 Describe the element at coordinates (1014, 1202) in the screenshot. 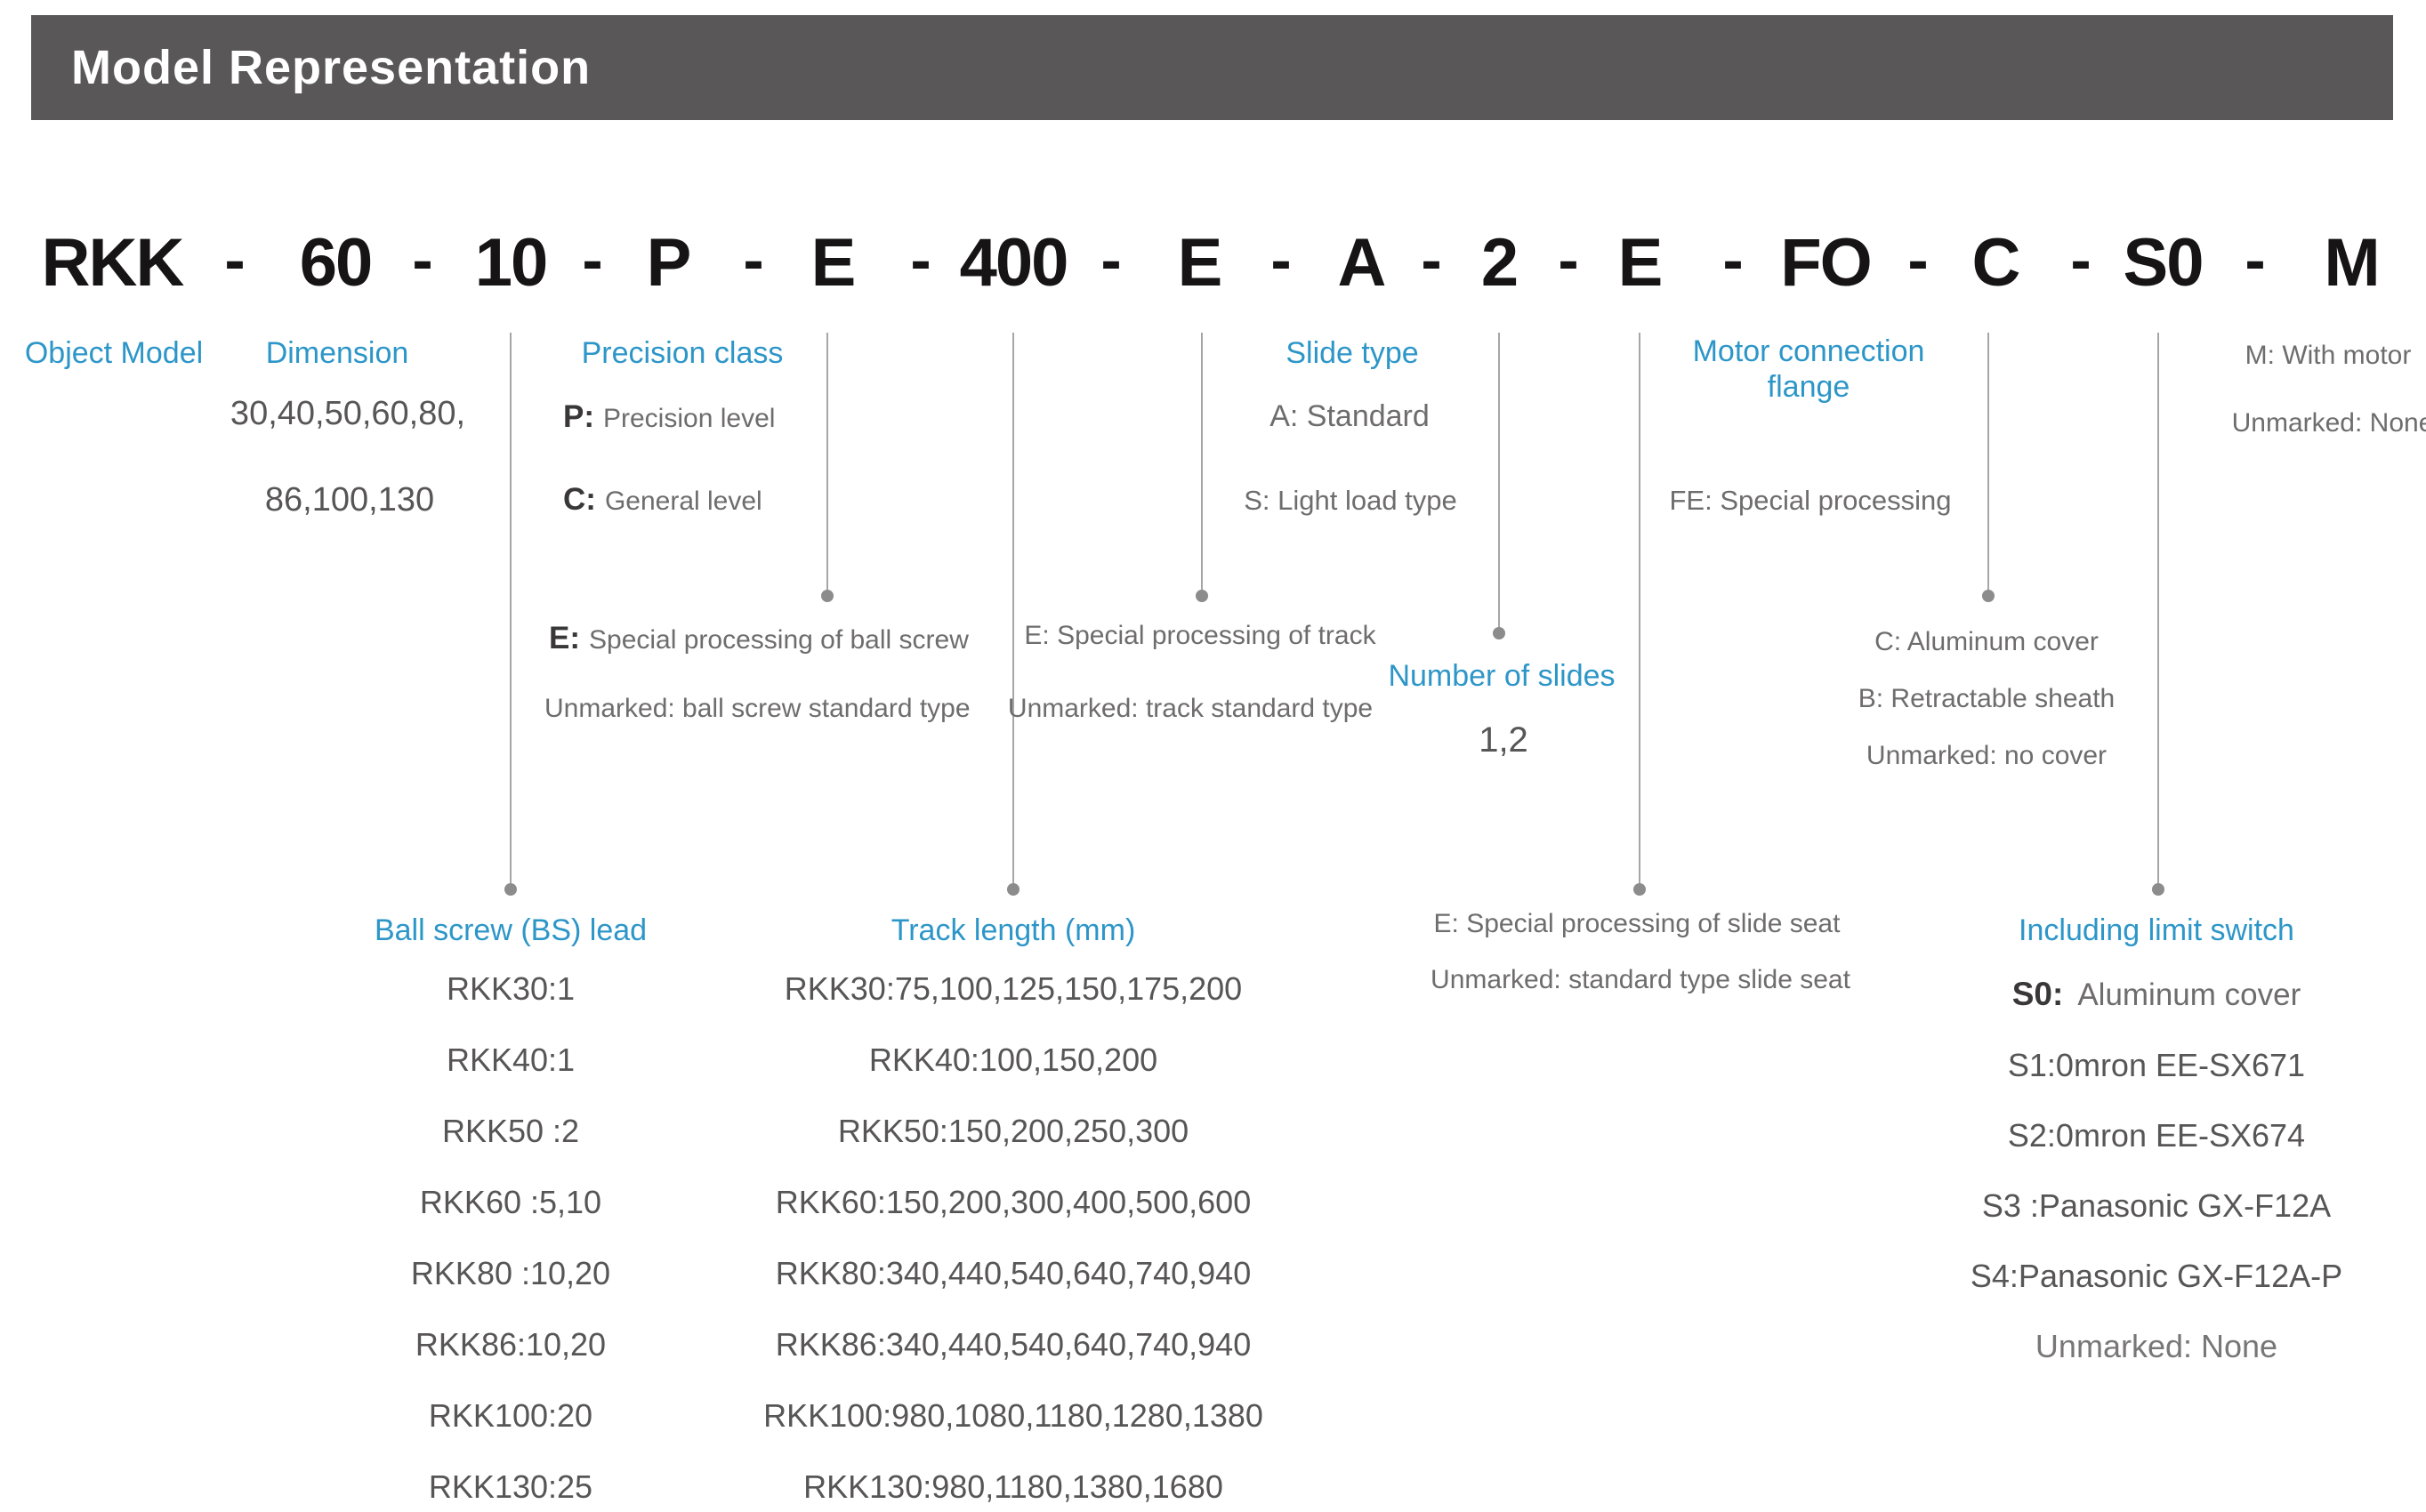

I see `track-length-item: RKK60:150,200,300,400,500,600` at that location.